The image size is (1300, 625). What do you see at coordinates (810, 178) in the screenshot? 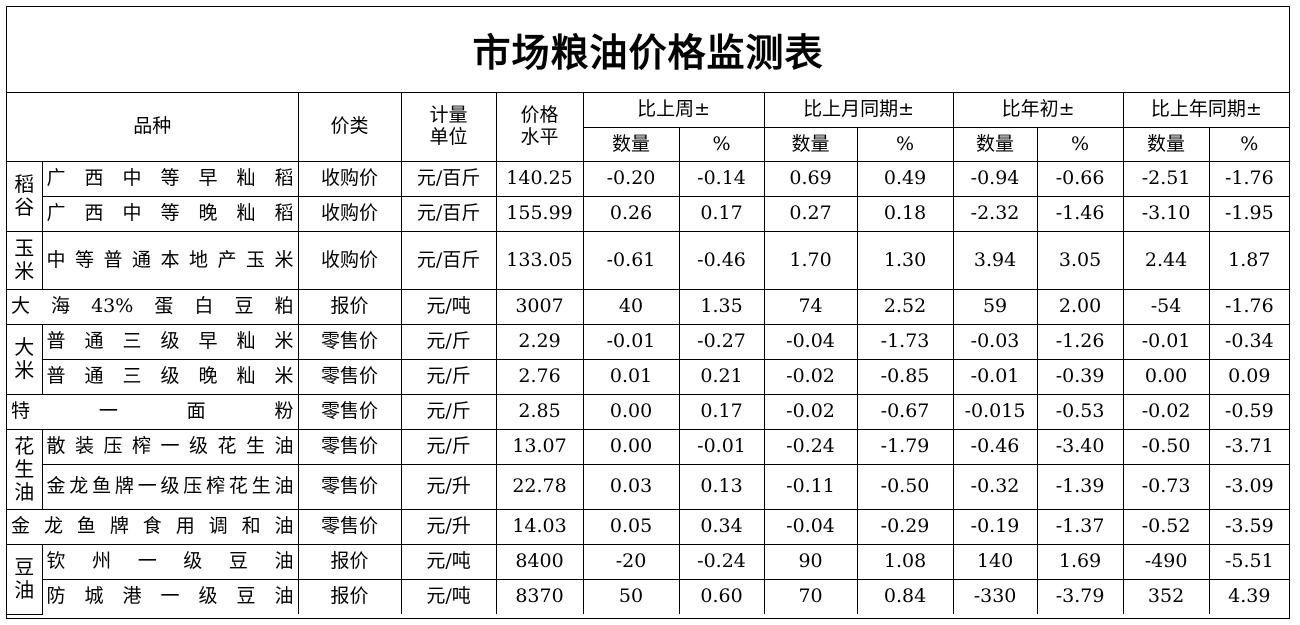
I see `change-m-qty: 0.69` at bounding box center [810, 178].